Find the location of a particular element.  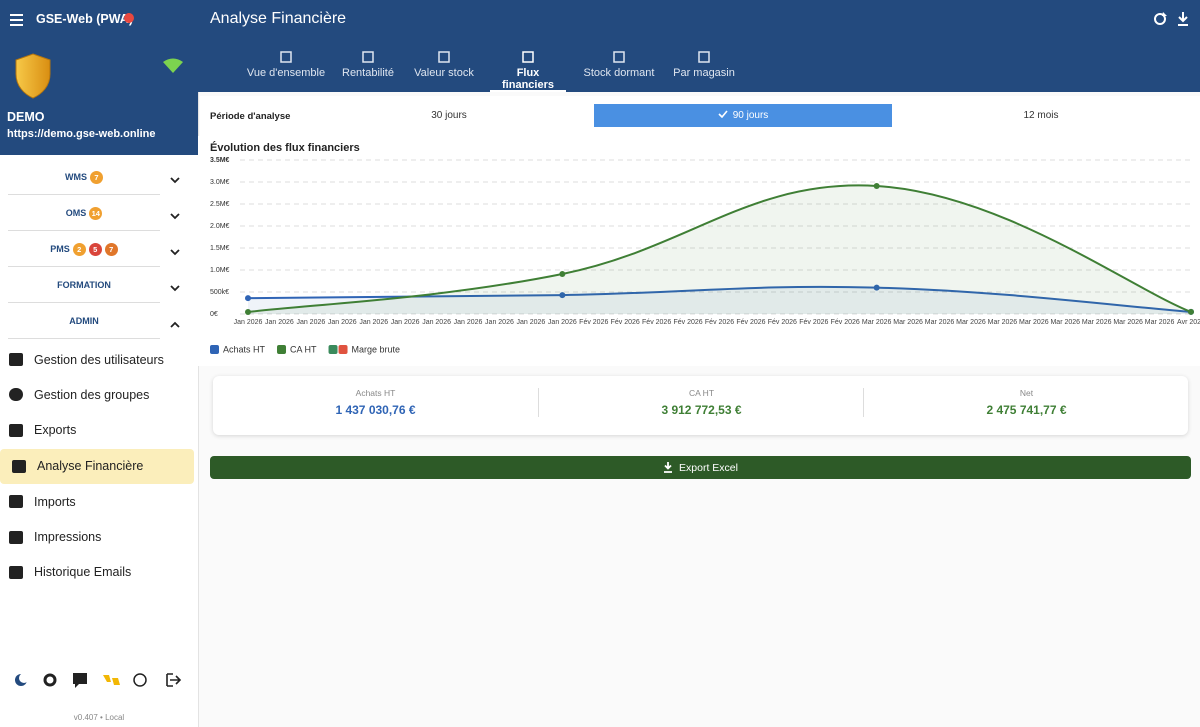

period-option: 12 mois is located at coordinates (1041, 115).